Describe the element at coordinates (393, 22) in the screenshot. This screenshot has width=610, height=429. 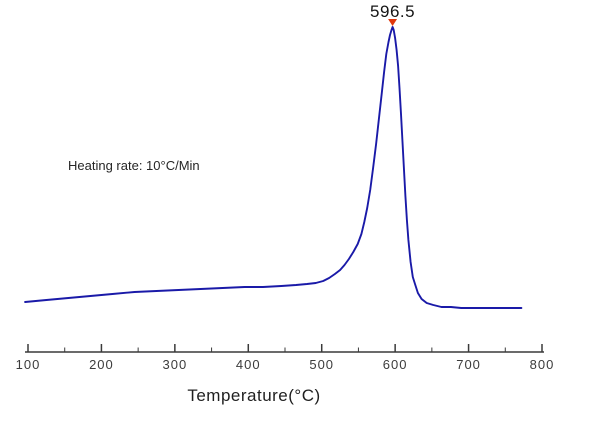
I see `peak-marker-icon` at that location.